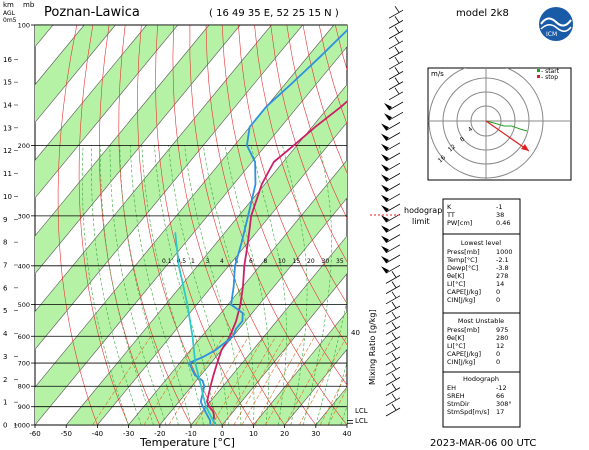 This screenshot has width=589, height=450. What do you see at coordinates (24, 407) in the screenshot?
I see `pressure-tick-label: 900` at bounding box center [24, 407].